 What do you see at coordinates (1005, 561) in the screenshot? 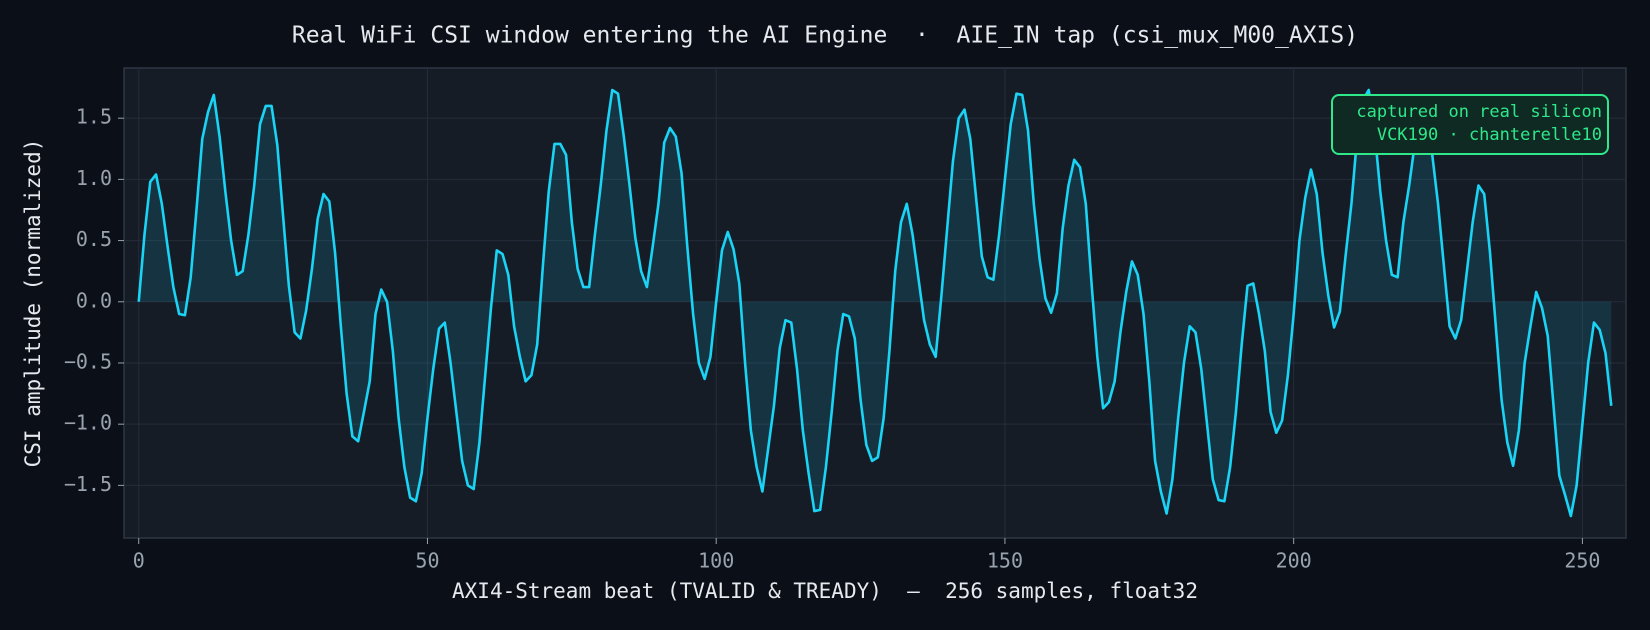
I see `x-tick-label: 150` at bounding box center [1005, 561].